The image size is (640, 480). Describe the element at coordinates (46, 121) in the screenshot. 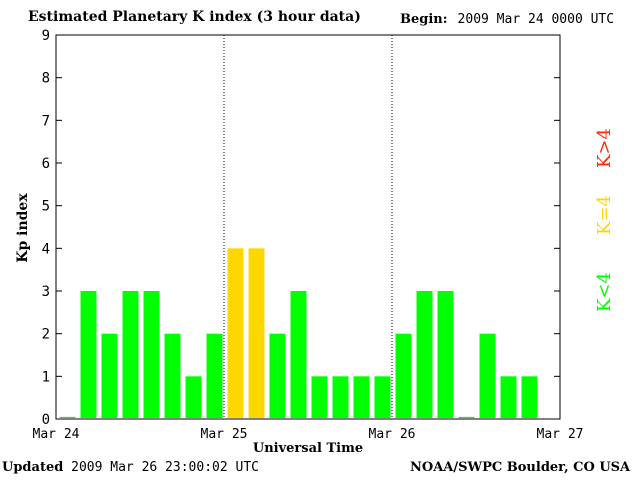

I see `y-tick-label: 7` at that location.